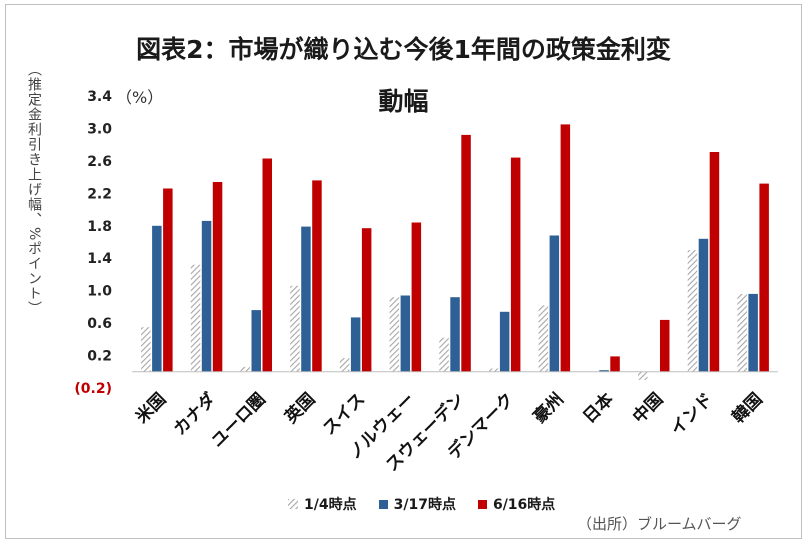 The image size is (807, 543). I want to click on source-note: （出所）ブルームバーグ, so click(659, 524).